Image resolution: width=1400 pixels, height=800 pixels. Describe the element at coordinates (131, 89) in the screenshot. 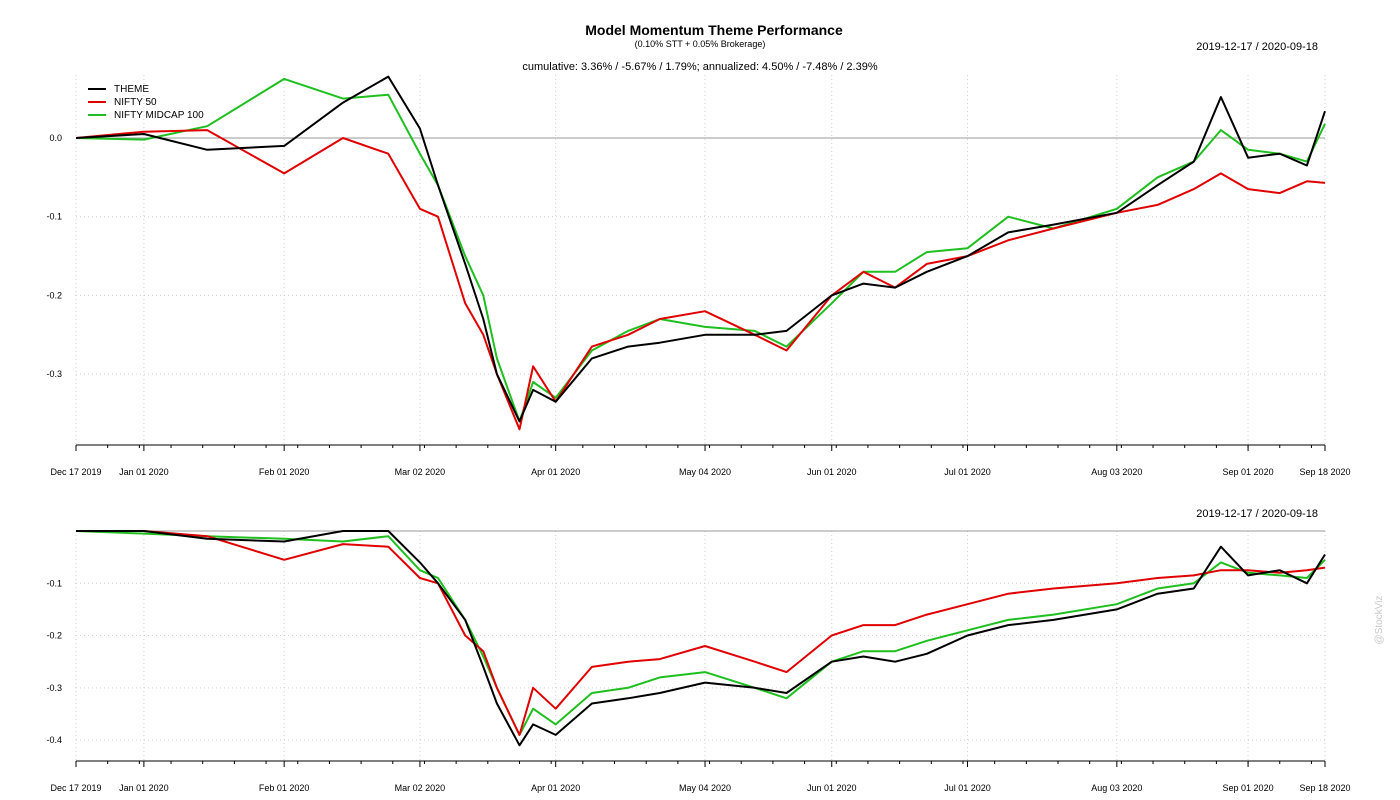

I see `legend-label-theme: THEME` at that location.